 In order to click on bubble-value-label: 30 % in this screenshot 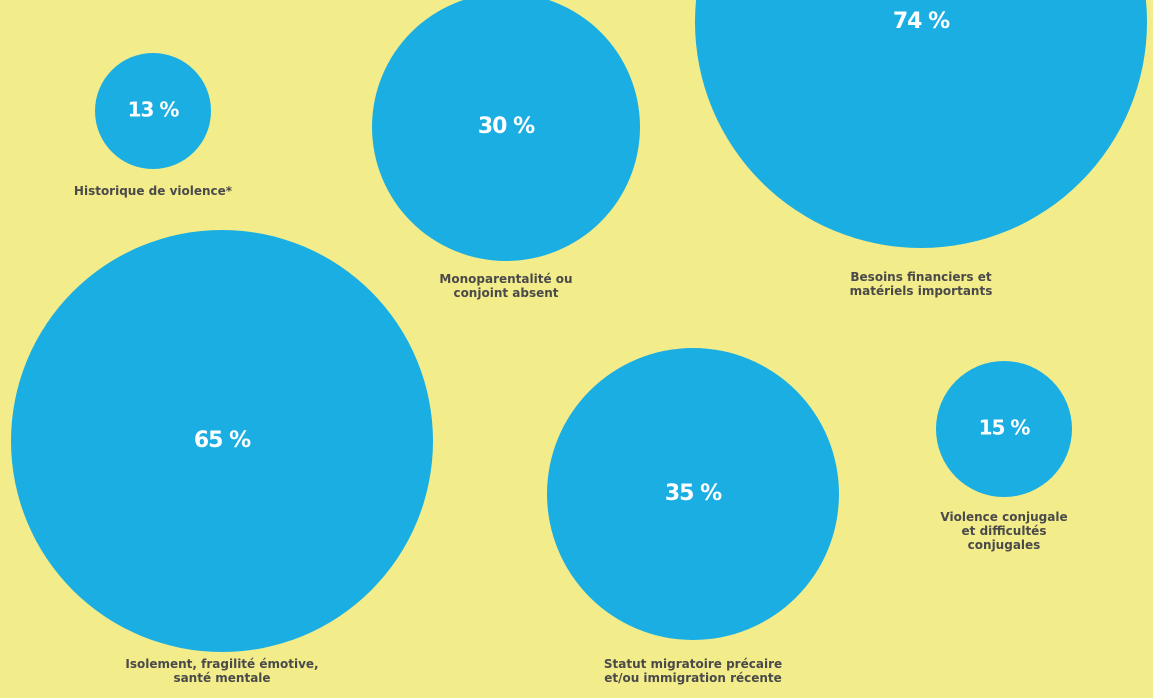, I will do `click(506, 126)`.